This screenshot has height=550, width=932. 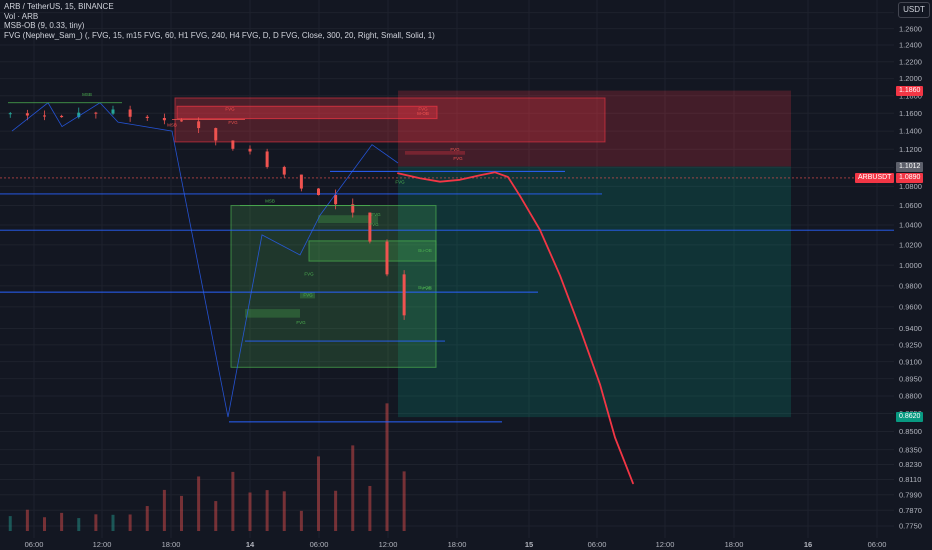 What do you see at coordinates (307, 112) in the screenshot?
I see `bearish-order-block-inner` at bounding box center [307, 112].